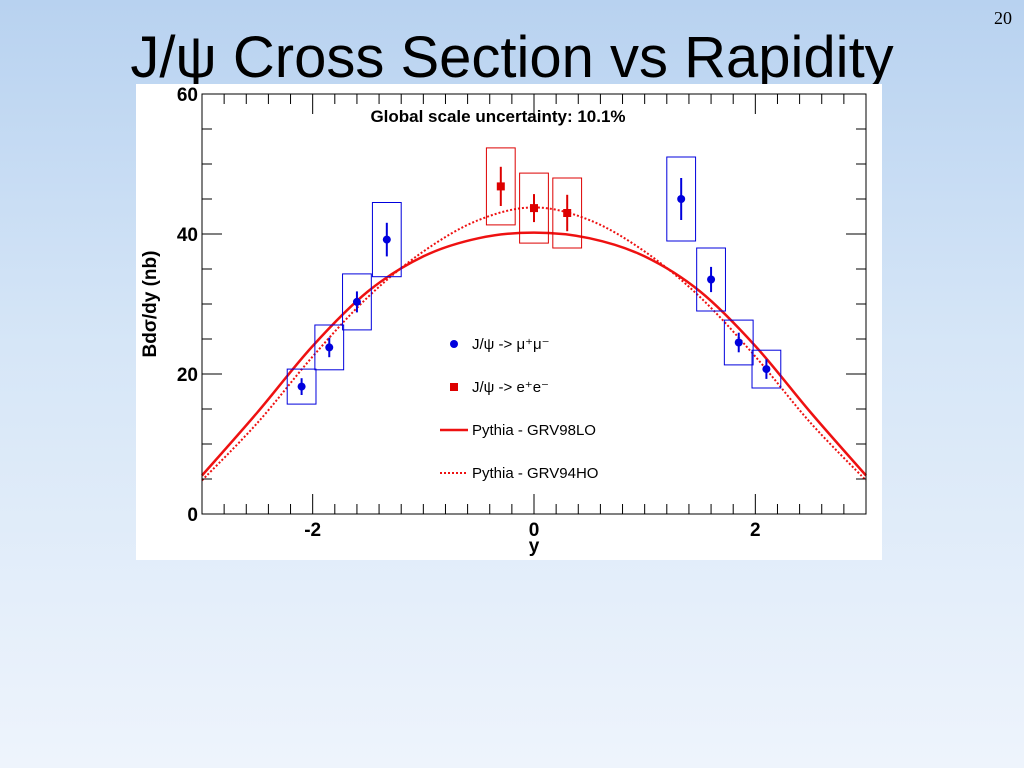  Describe the element at coordinates (534, 430) in the screenshot. I see `legend-label: Pythia - GRV98LO` at that location.